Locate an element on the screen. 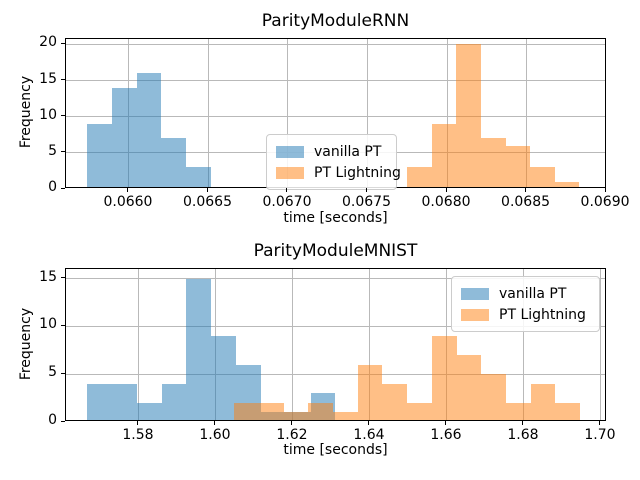 Image resolution: width=640 pixels, height=480 pixels. legend-entry-pt-lightning: PT Lightning is located at coordinates (338, 172).